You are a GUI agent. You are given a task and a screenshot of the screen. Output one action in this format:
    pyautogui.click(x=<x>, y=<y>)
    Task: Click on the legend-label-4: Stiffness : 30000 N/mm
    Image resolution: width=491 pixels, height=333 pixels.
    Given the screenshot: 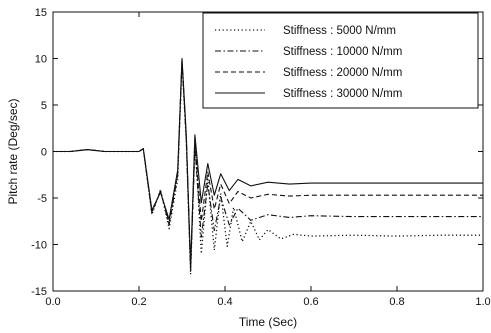 What is the action you would take?
    pyautogui.click(x=342, y=94)
    